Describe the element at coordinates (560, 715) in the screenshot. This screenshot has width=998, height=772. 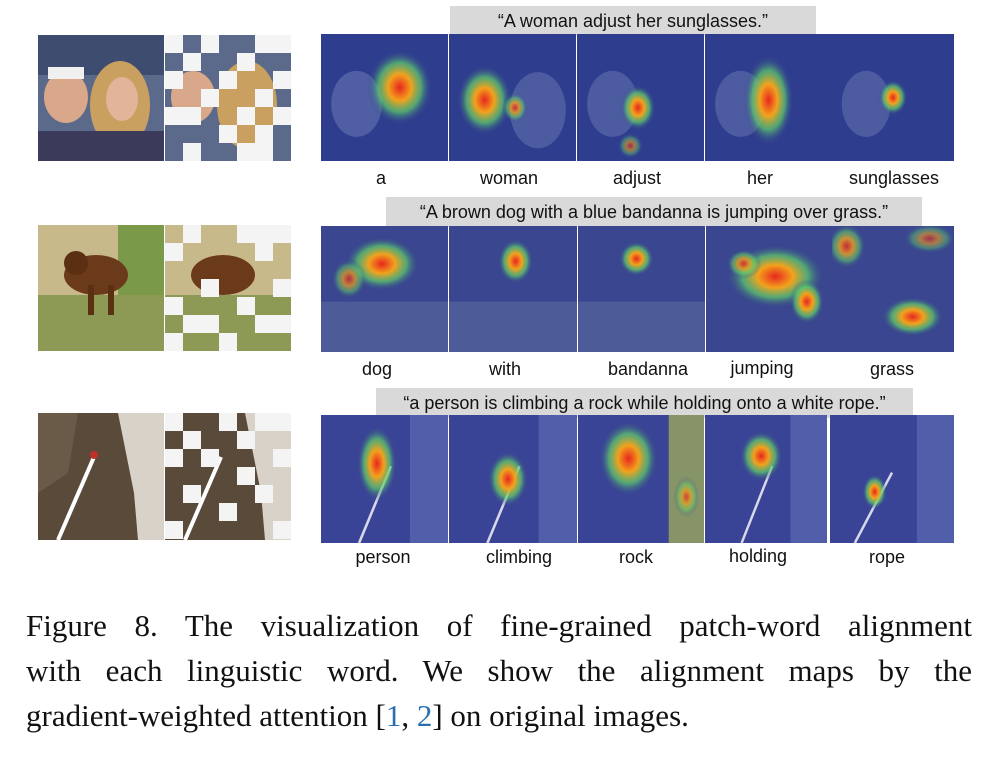
I see `caption-line-3-end: ] on original images.` at that location.